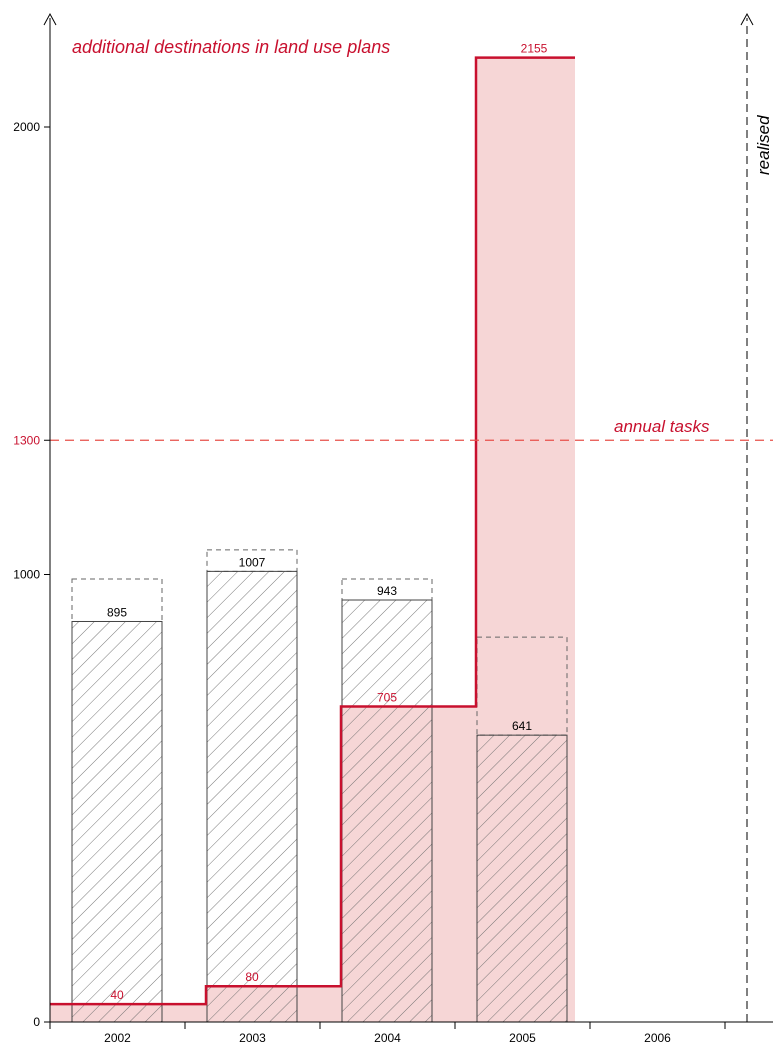 This screenshot has width=773, height=1045. I want to click on y-tick-label: 1000, so click(26, 575).